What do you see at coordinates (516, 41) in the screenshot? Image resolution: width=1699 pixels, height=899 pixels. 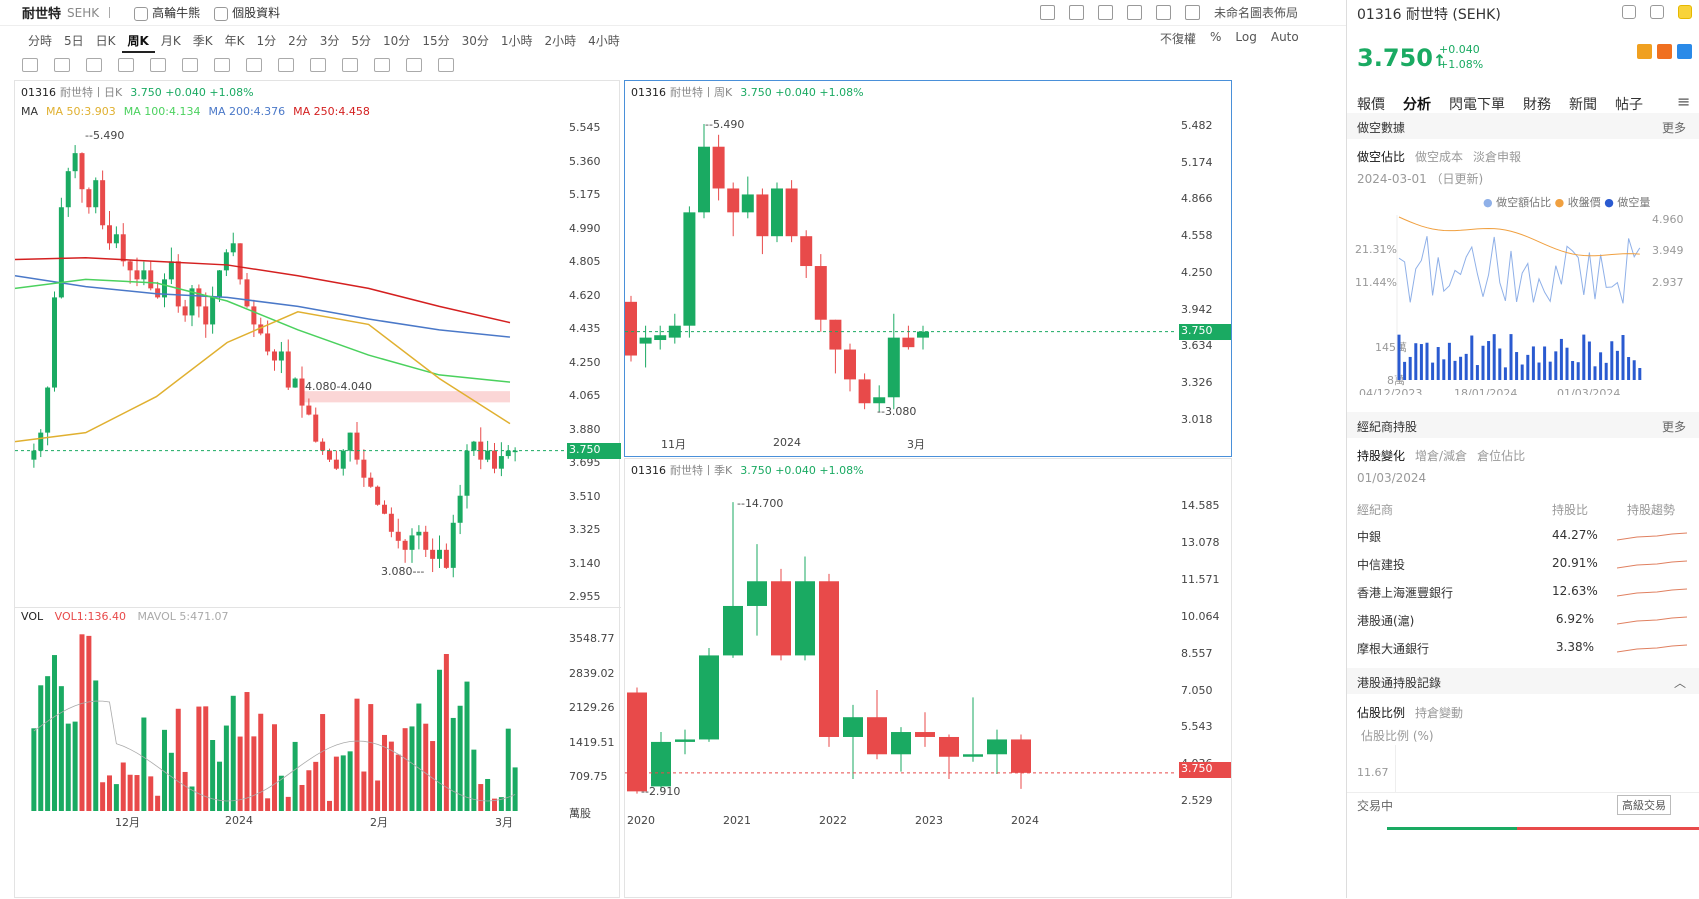 I see `period-tab: 1小時` at bounding box center [516, 41].